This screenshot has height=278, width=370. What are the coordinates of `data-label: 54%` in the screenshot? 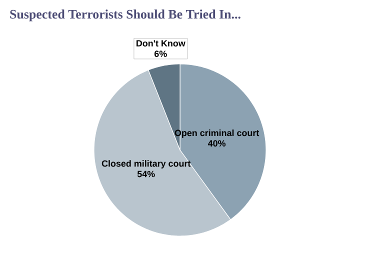 It's located at (146, 174).